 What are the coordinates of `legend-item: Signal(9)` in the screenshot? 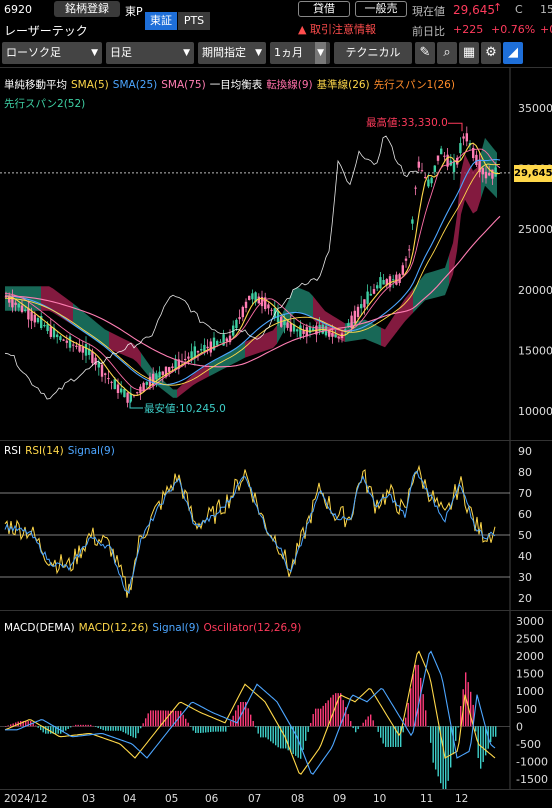 It's located at (176, 628).